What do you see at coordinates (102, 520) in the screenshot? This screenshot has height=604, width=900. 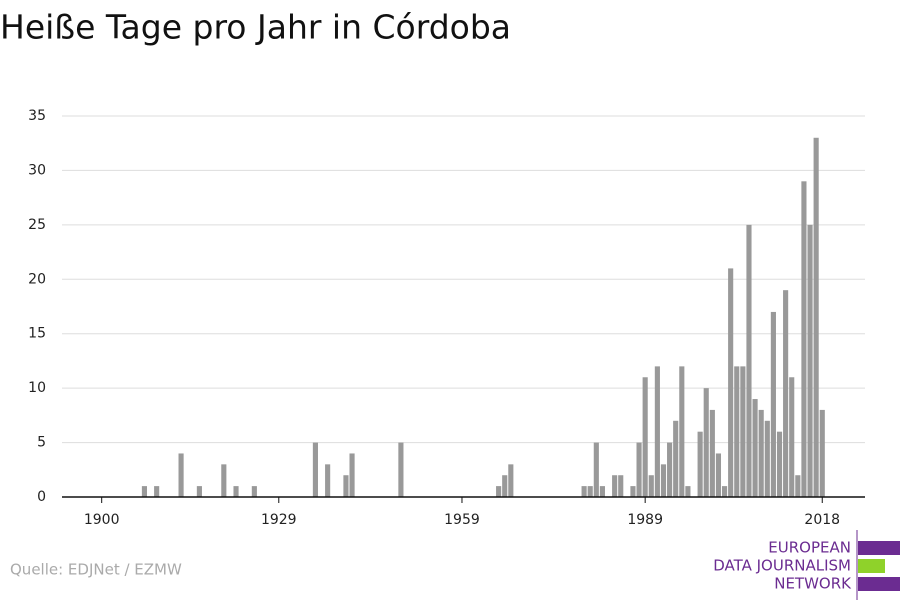 I see `x-tick-label: 1900` at bounding box center [102, 520].